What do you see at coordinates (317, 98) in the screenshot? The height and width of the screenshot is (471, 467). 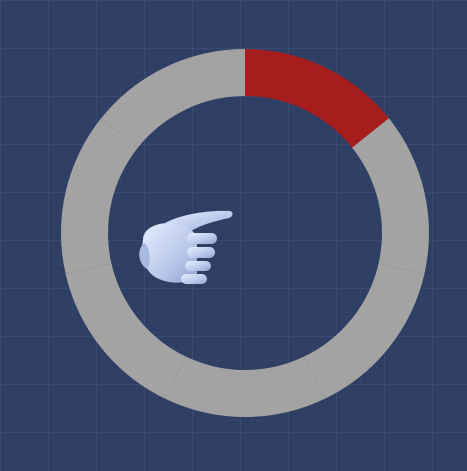 I see `radial-segment-selected` at bounding box center [317, 98].